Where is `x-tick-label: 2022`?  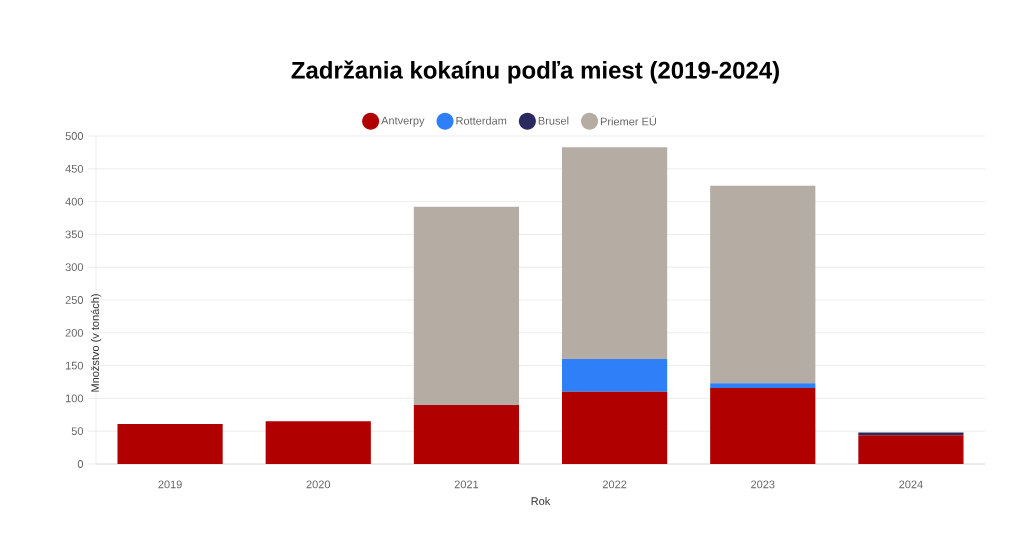 x-tick-label: 2022 is located at coordinates (614, 484).